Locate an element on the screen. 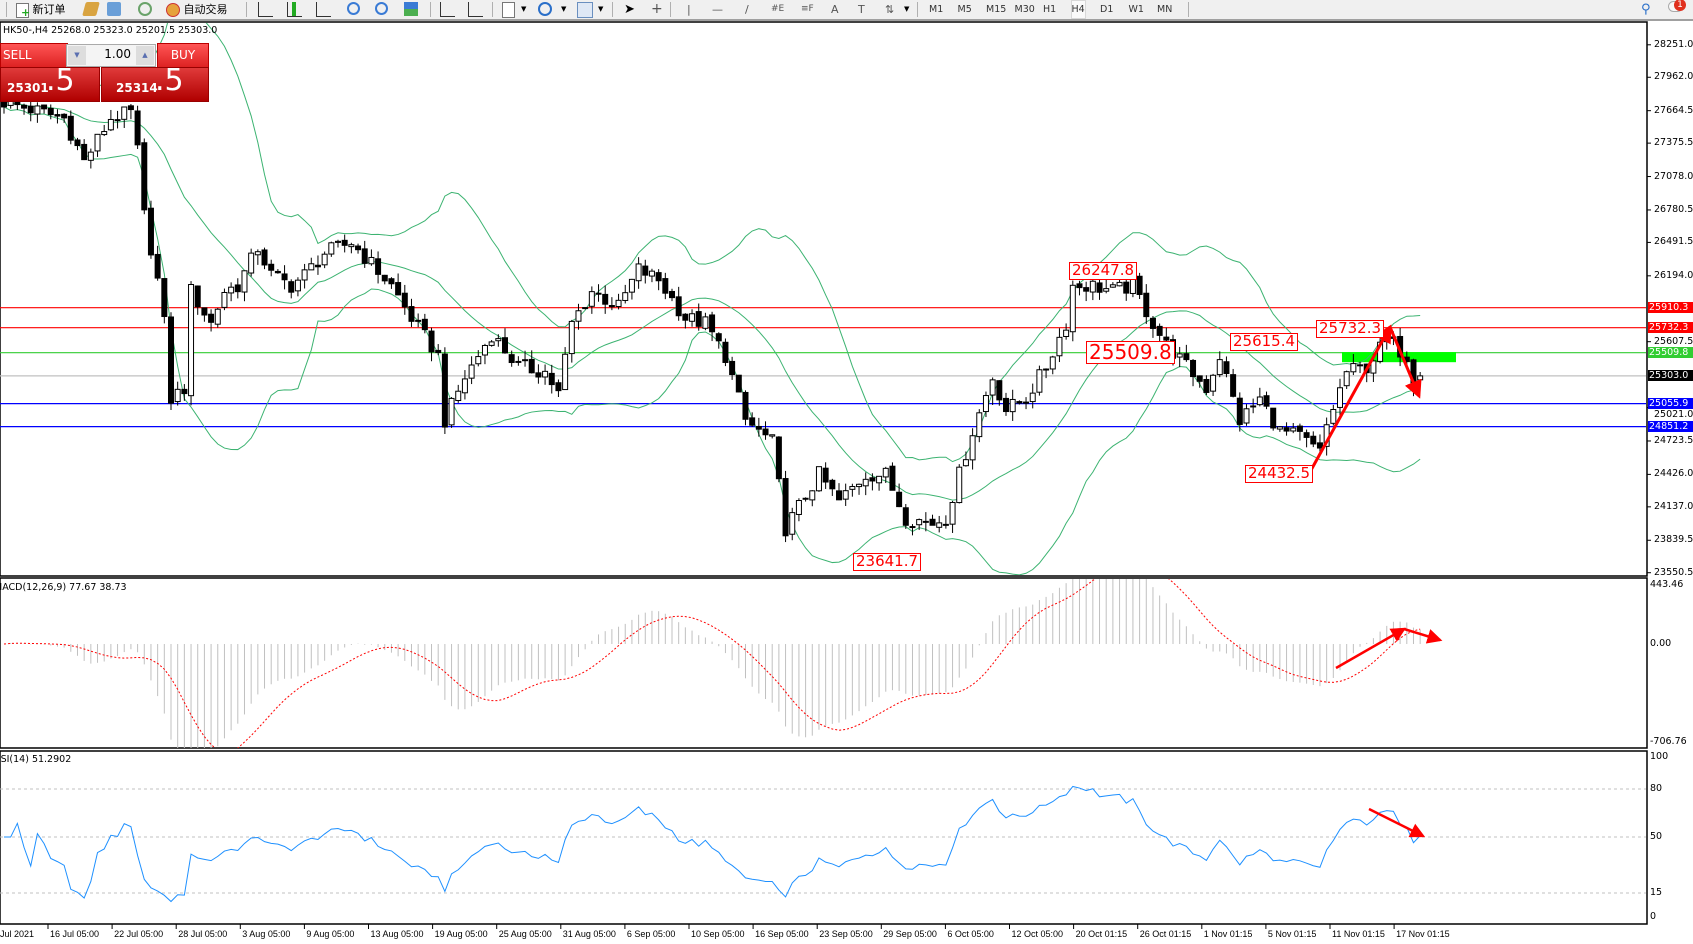  templates-dropdown-icon: ▼ is located at coordinates (601, 9).